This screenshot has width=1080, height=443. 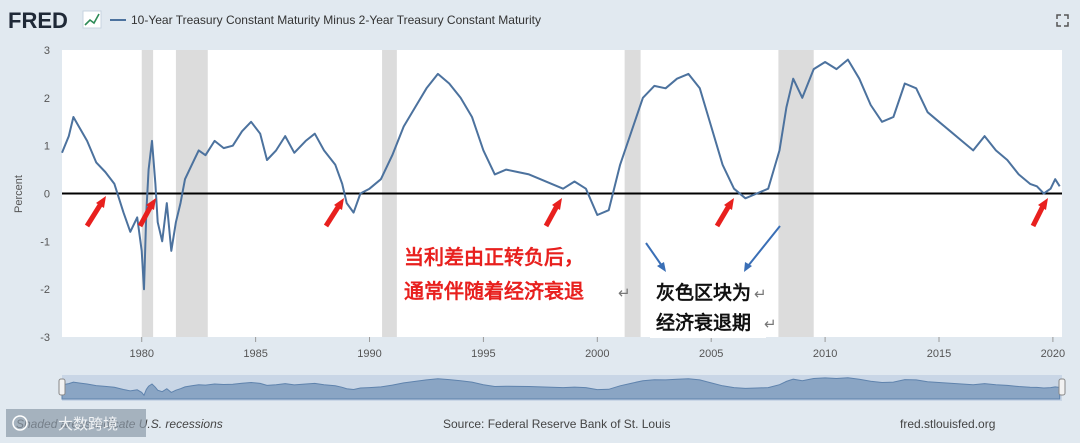 What do you see at coordinates (494, 291) in the screenshot?
I see `annotation-red-line-2: 通常伴随着经济衰退` at bounding box center [494, 291].